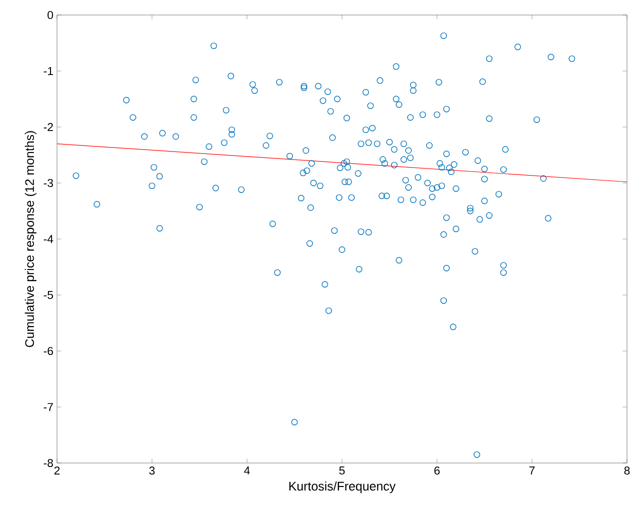 This screenshot has height=518, width=632. Describe the element at coordinates (532, 470) in the screenshot. I see `x-tick-label: 7` at that location.